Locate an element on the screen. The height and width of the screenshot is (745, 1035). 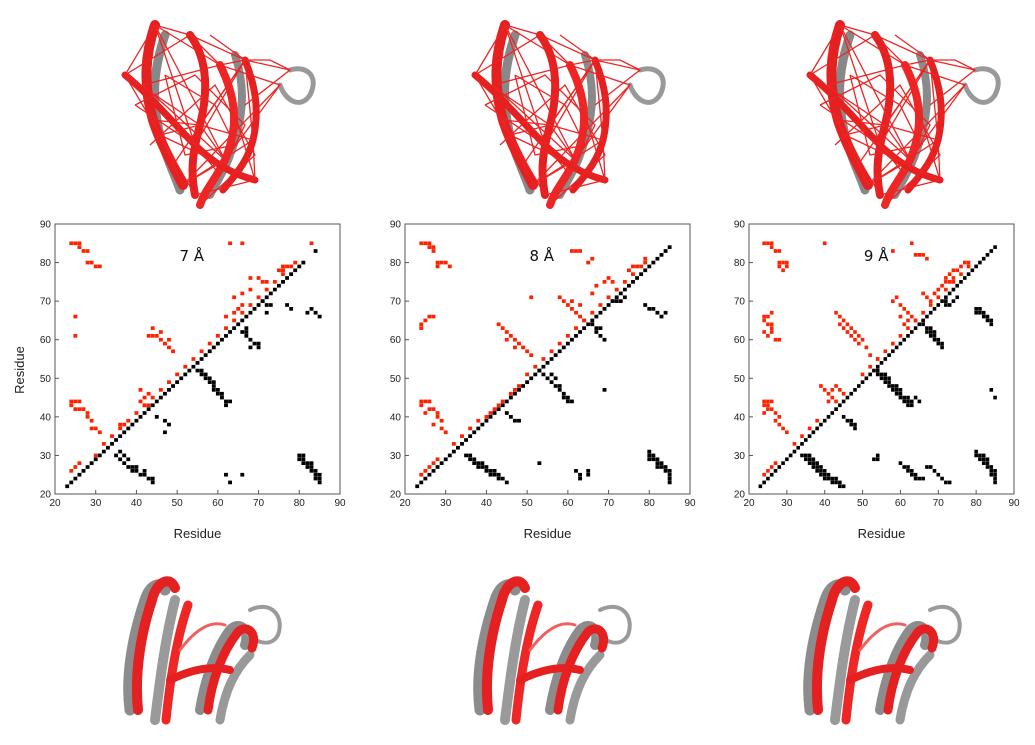
plot-frame is located at coordinates (881, 359).